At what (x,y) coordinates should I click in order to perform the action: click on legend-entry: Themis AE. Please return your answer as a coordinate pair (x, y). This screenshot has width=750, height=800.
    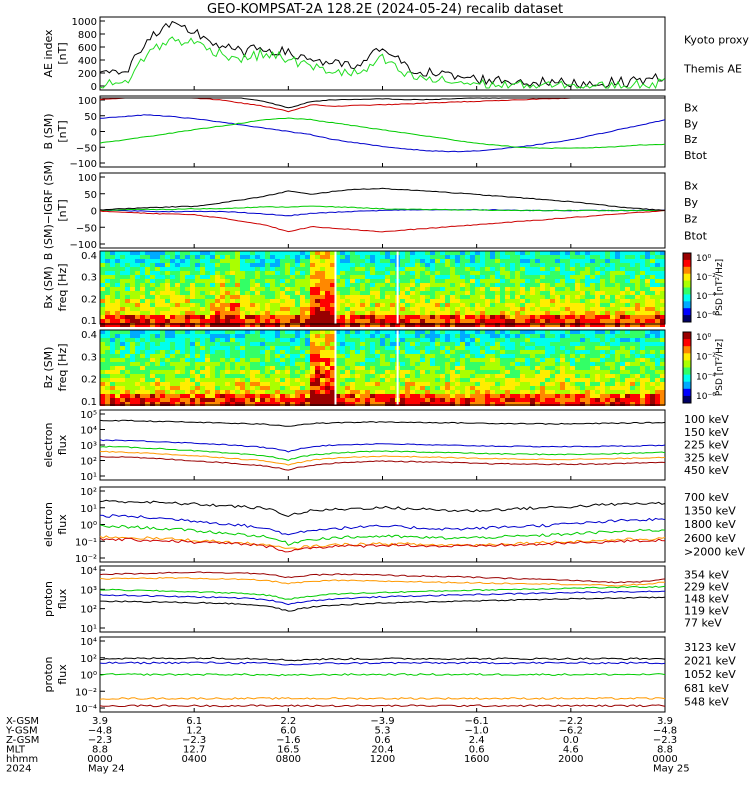
    Looking at the image, I should click on (712, 69).